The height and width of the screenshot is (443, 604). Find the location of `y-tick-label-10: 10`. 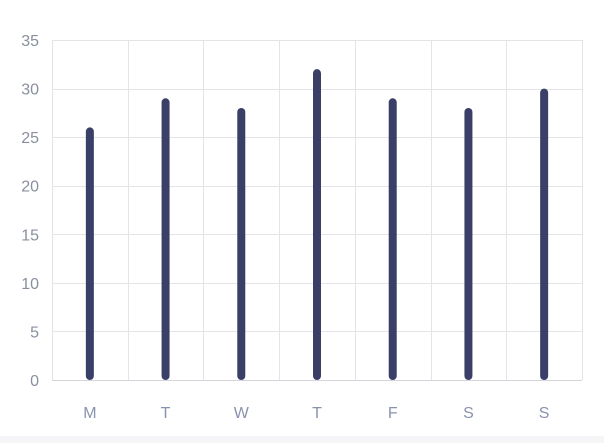

y-tick-label-10: 10 is located at coordinates (30, 284).